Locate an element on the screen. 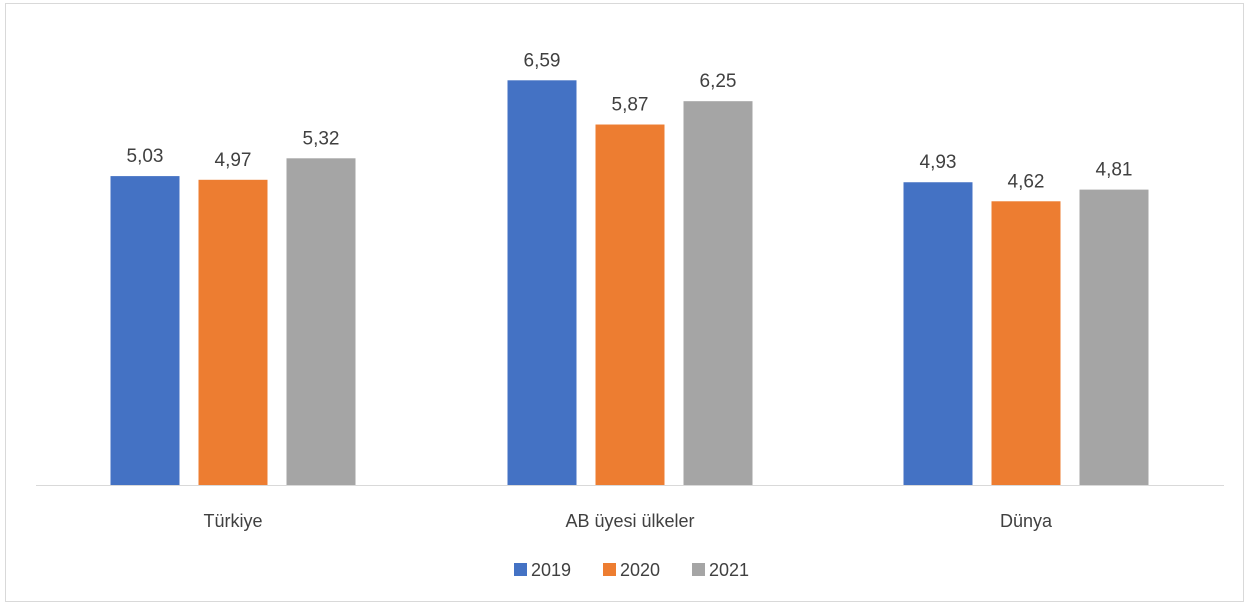  data-label-2019-3: 4,93 is located at coordinates (938, 162).